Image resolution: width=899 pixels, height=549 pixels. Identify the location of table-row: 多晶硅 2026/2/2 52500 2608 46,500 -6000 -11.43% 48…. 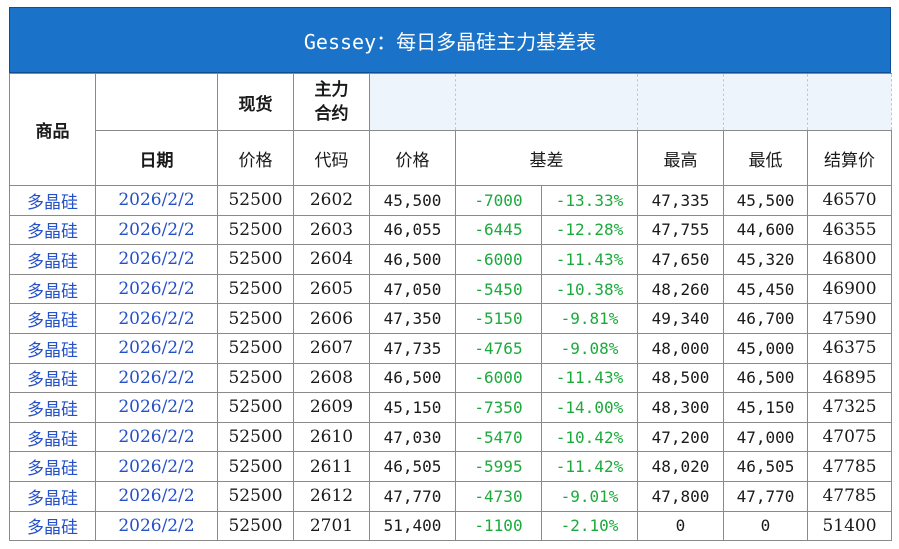
(450, 378).